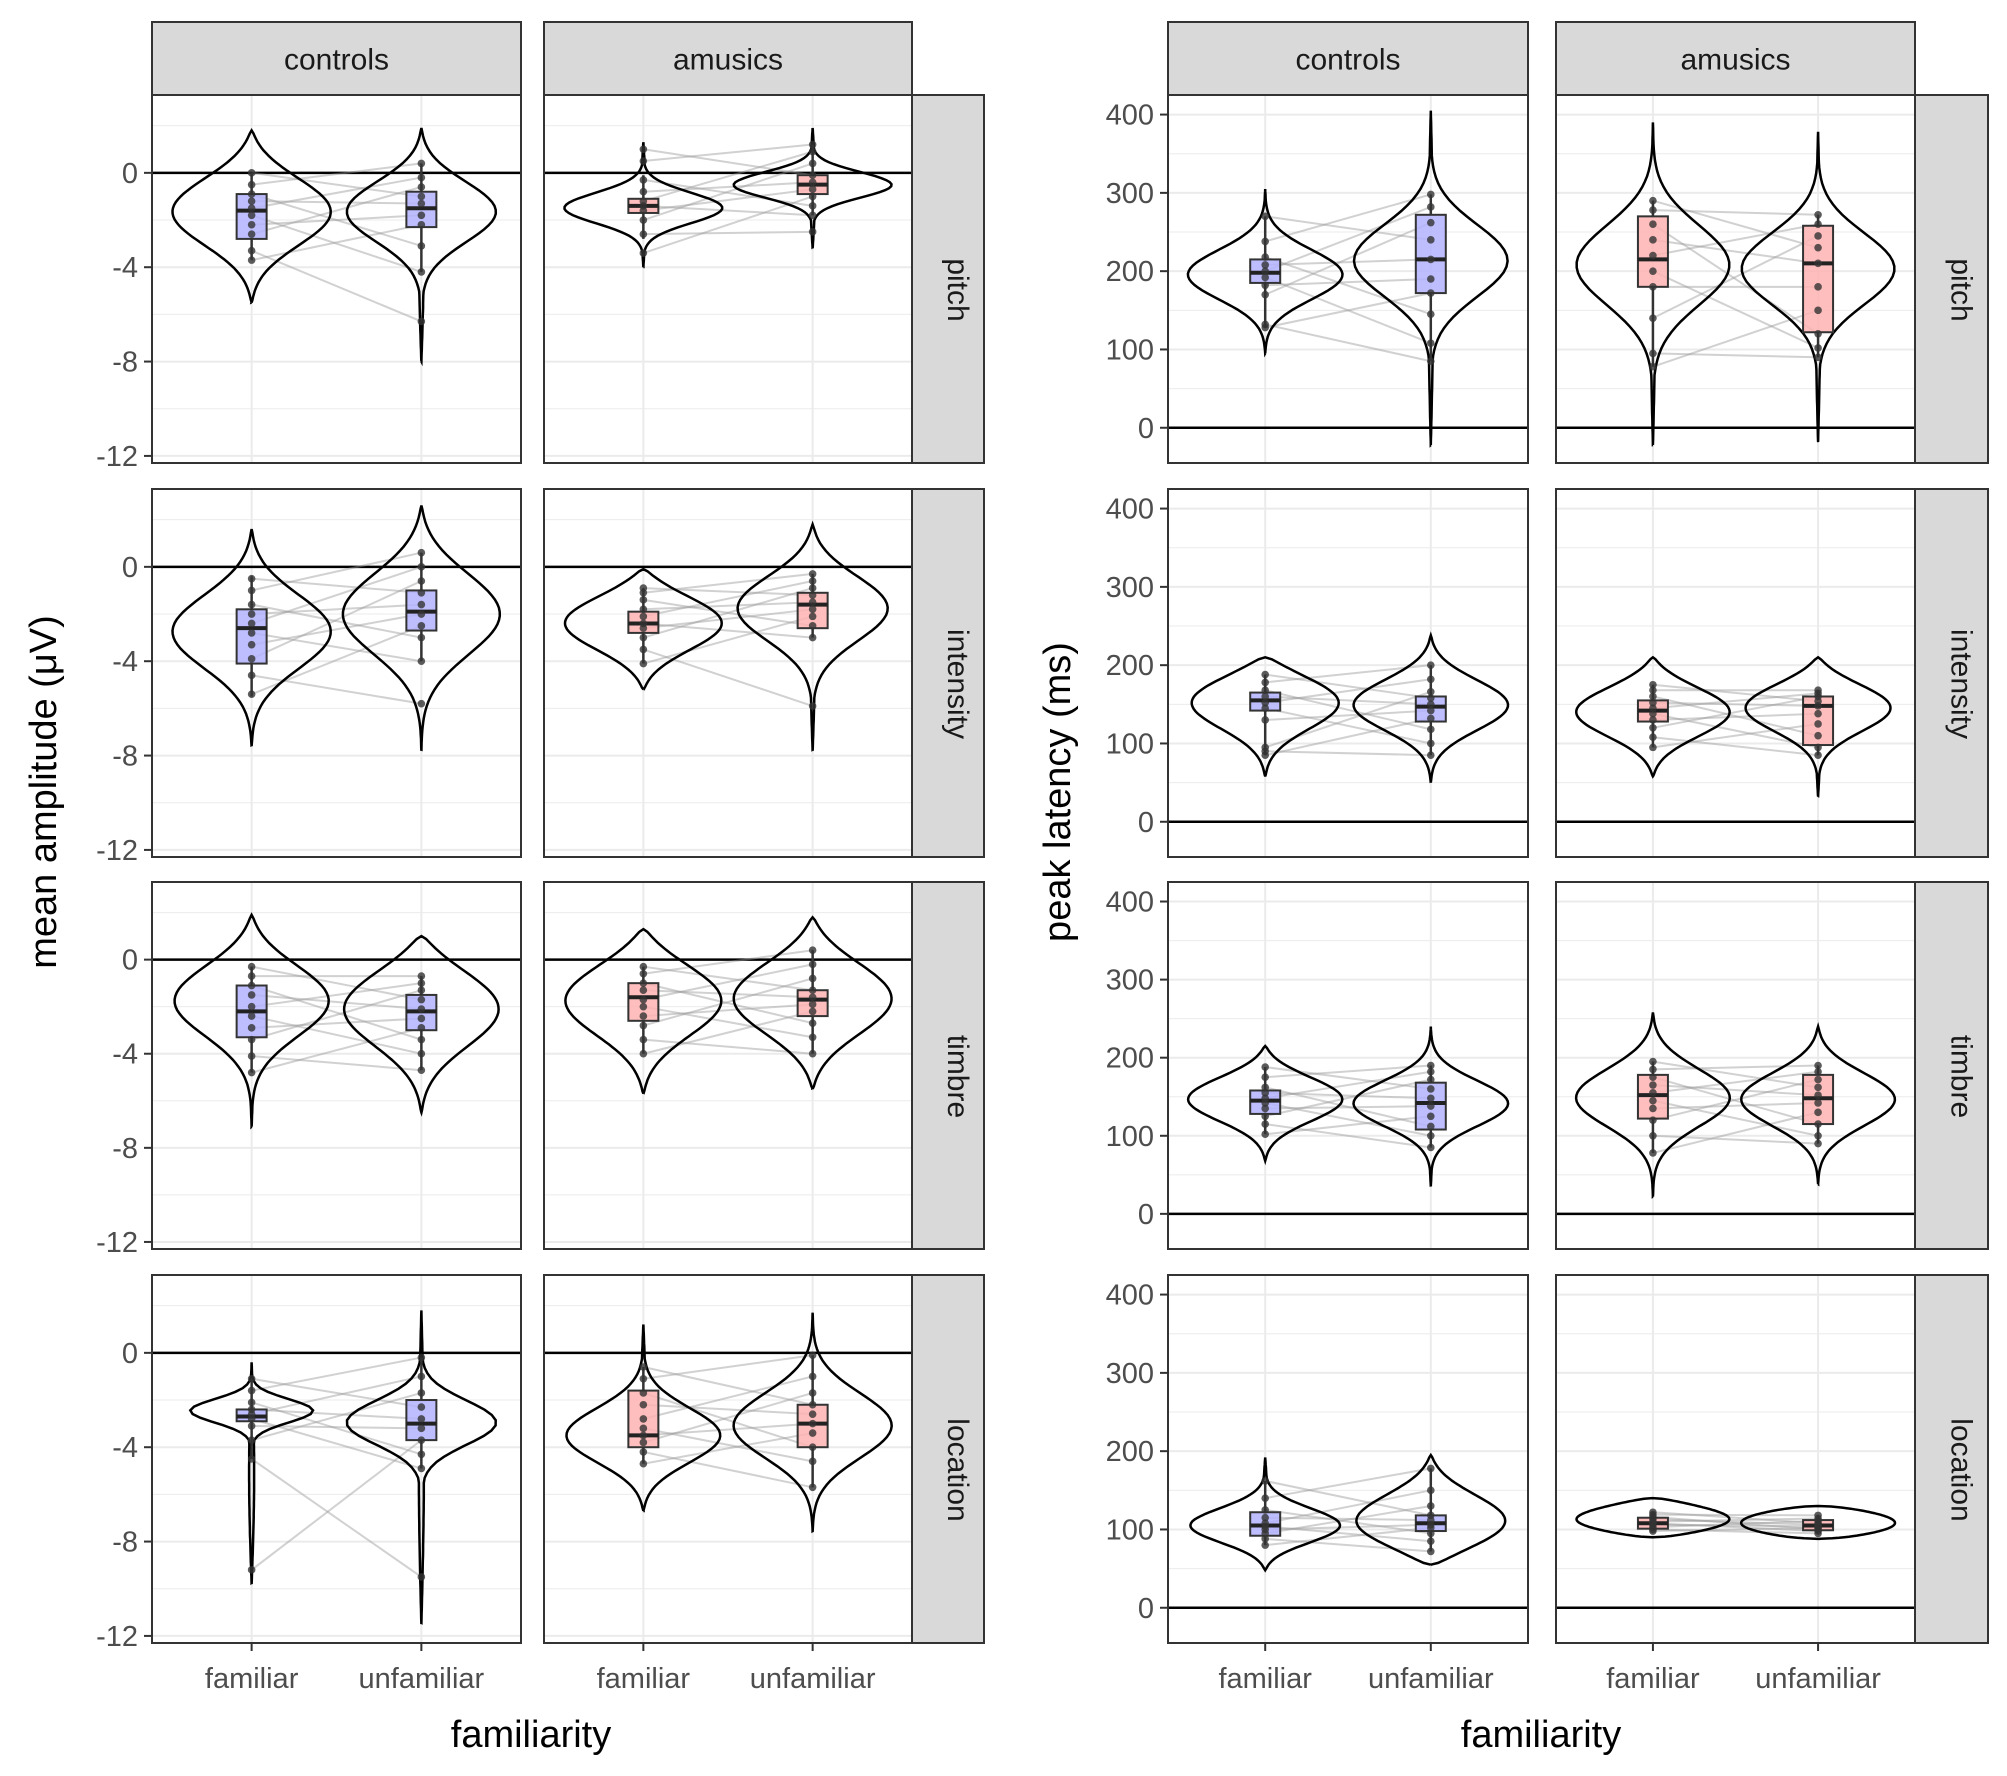  What do you see at coordinates (1130, 903) in the screenshot?
I see `y-tick-label: 400` at bounding box center [1130, 903].